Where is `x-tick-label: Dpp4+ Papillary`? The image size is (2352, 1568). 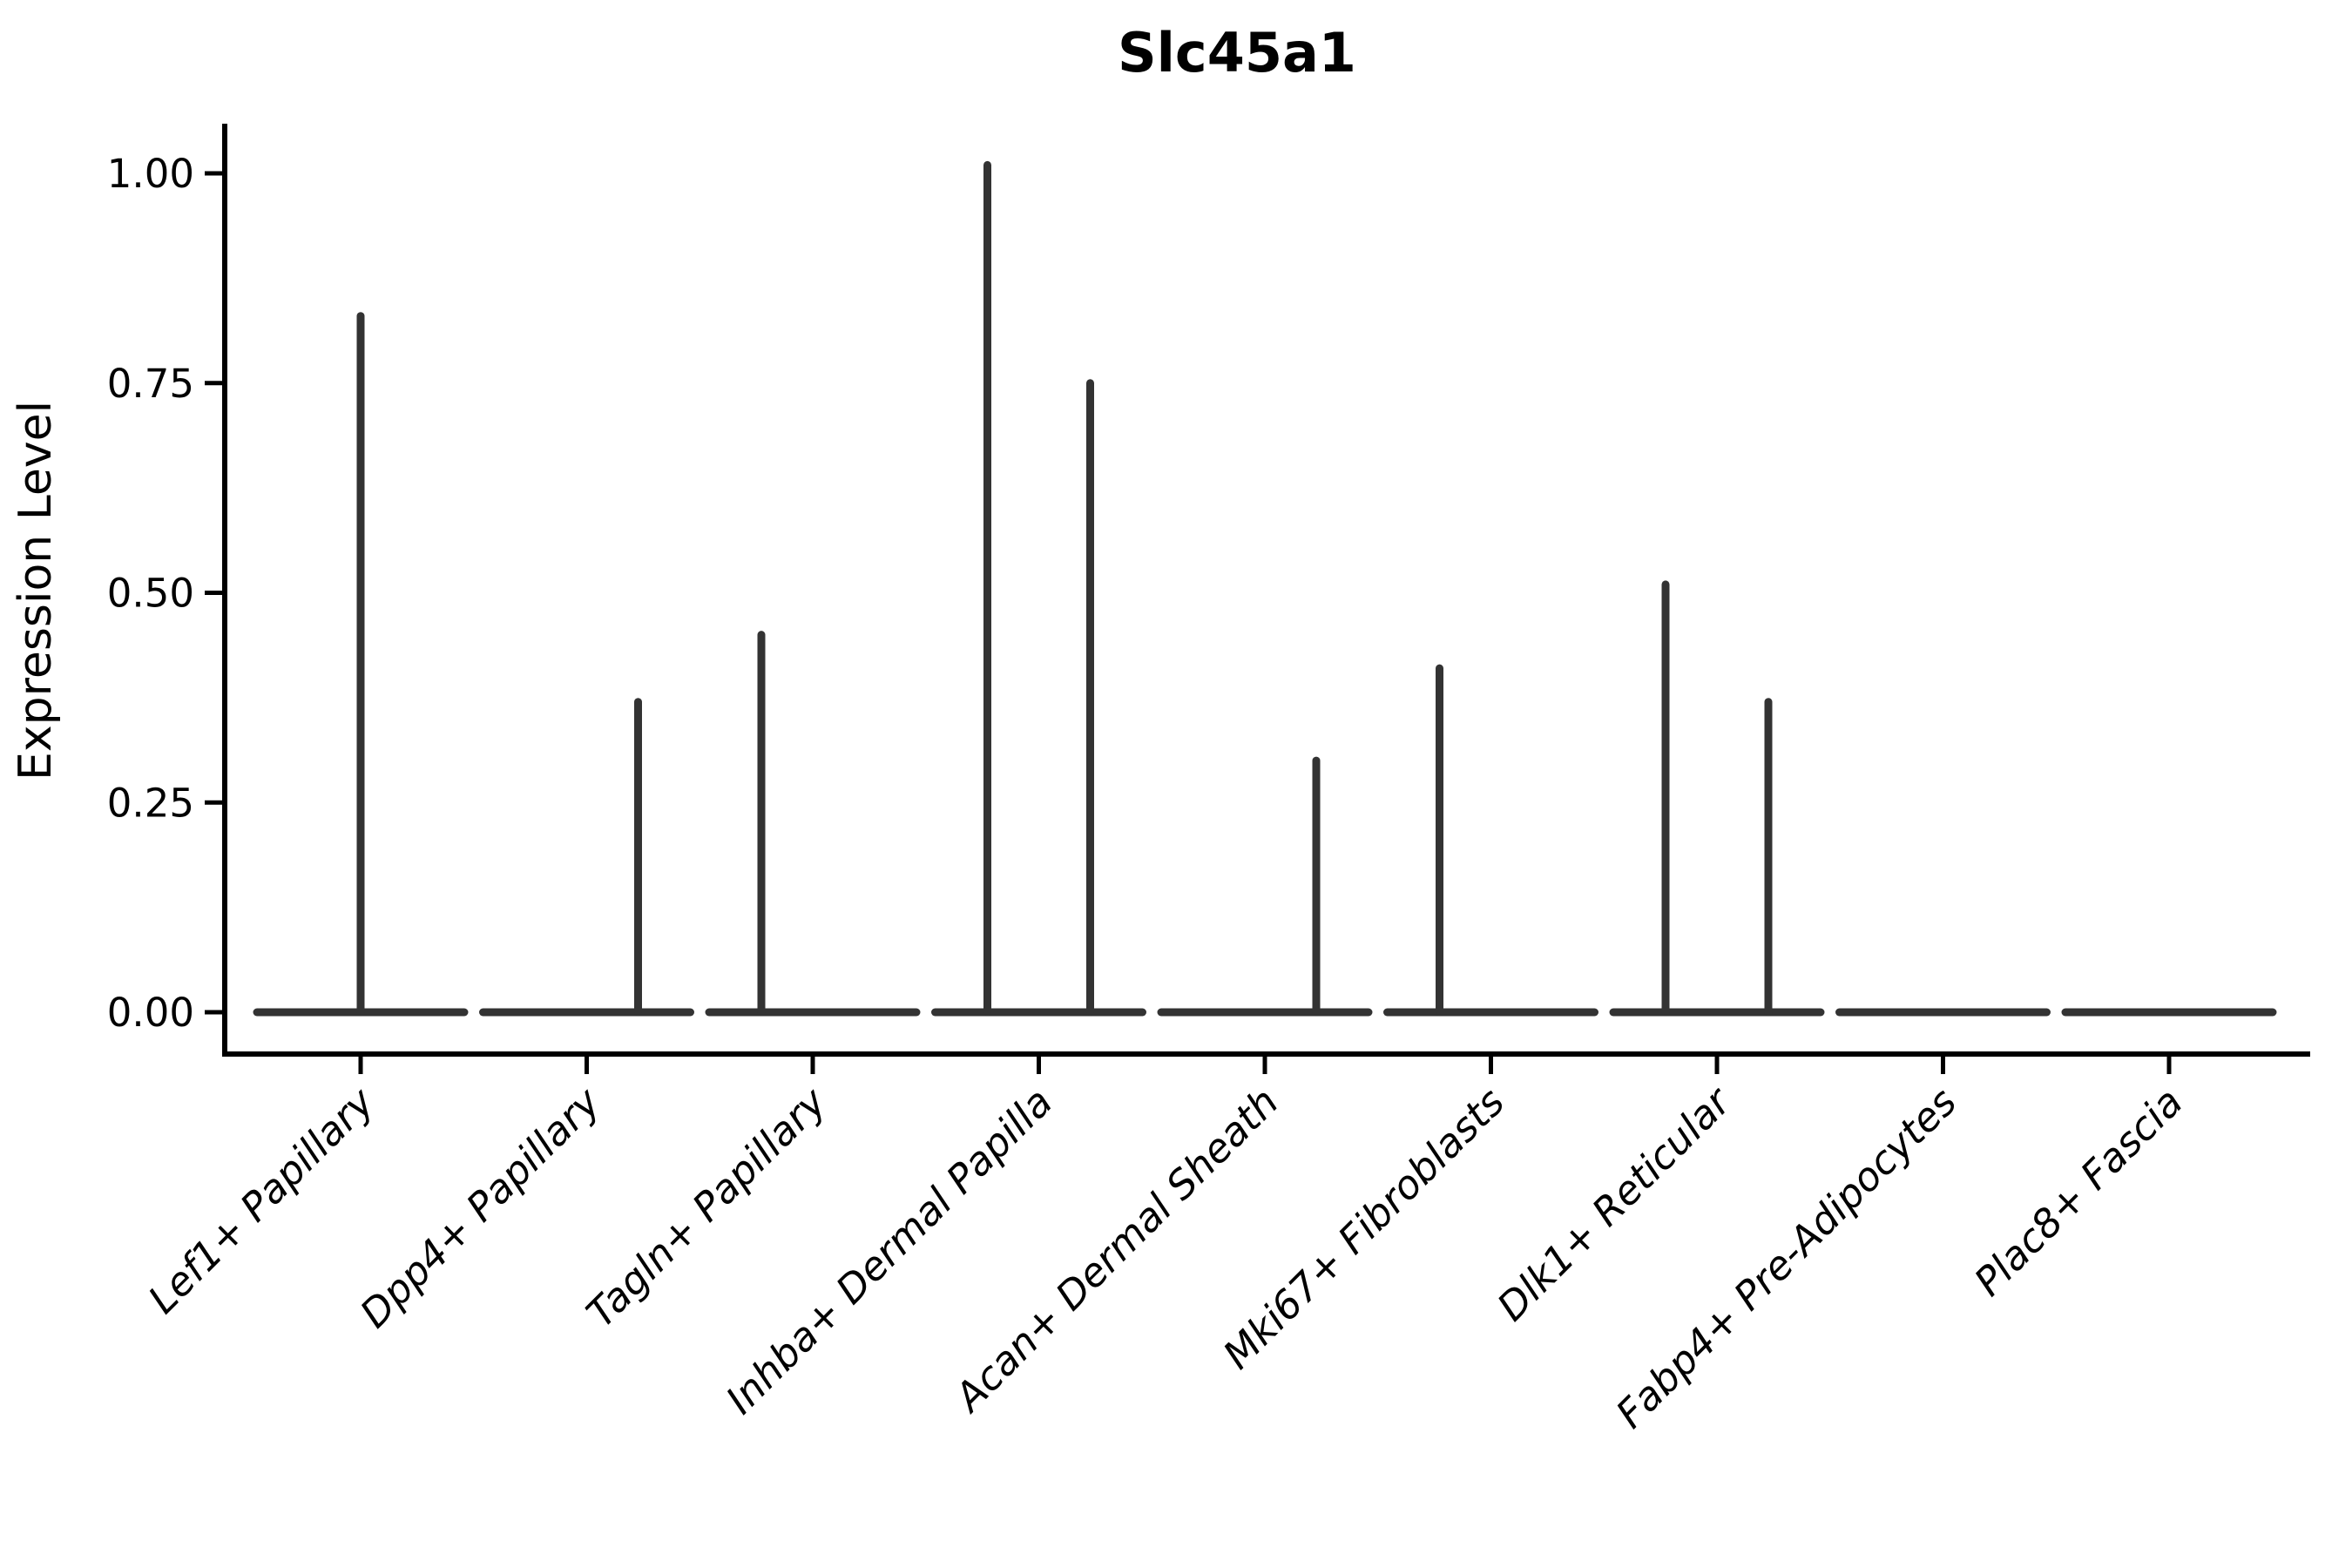
x-tick-label: Dpp4+ Papillary is located at coordinates (480, 1207).